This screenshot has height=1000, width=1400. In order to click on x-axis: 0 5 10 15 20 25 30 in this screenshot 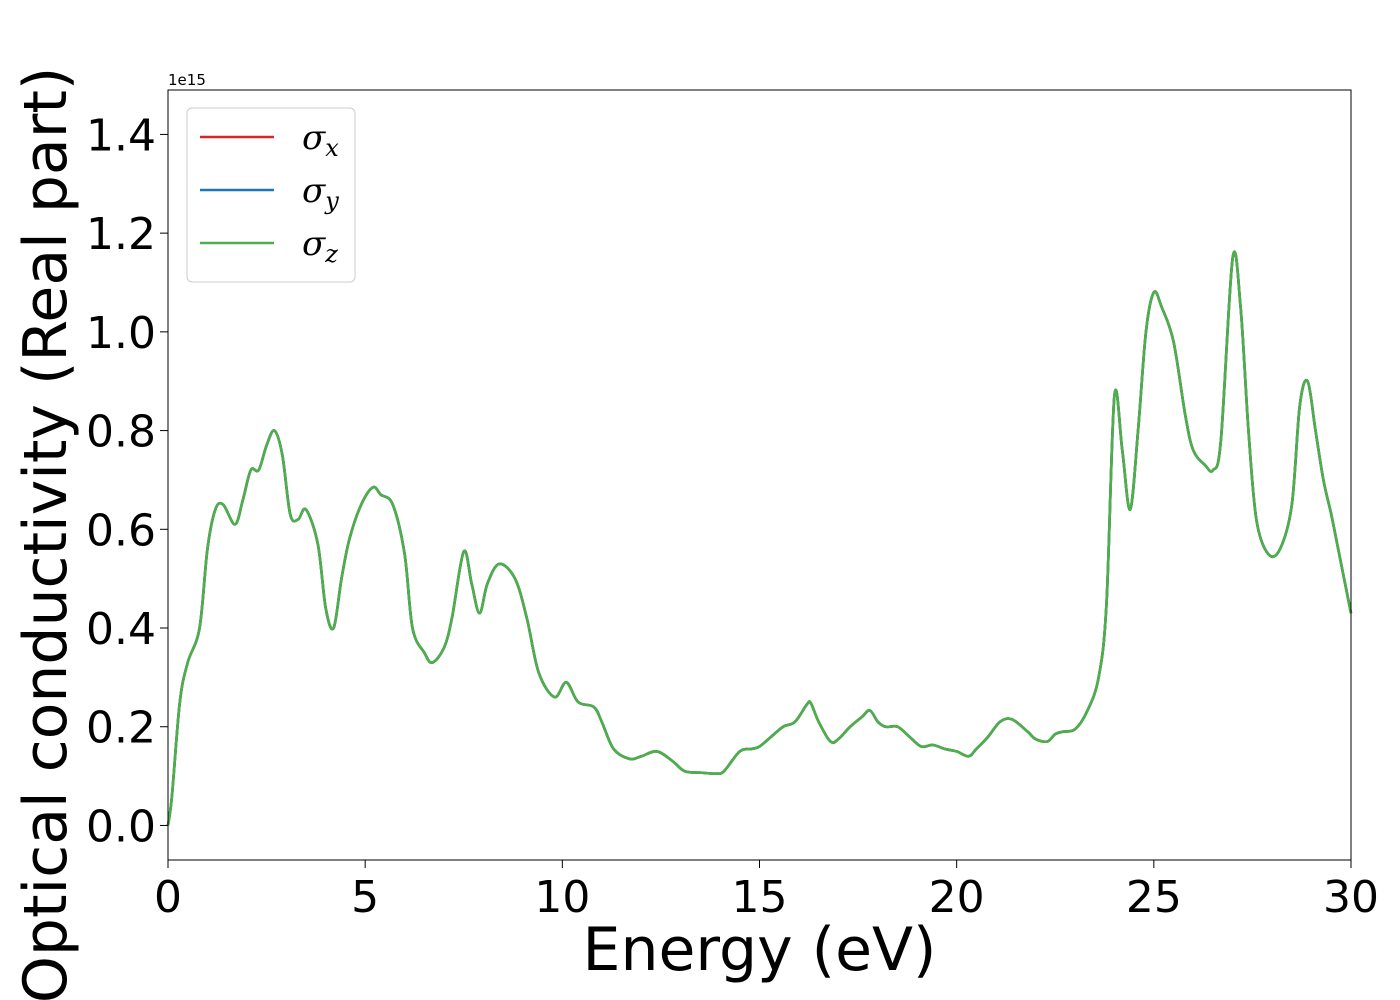, I will do `click(766, 891)`.